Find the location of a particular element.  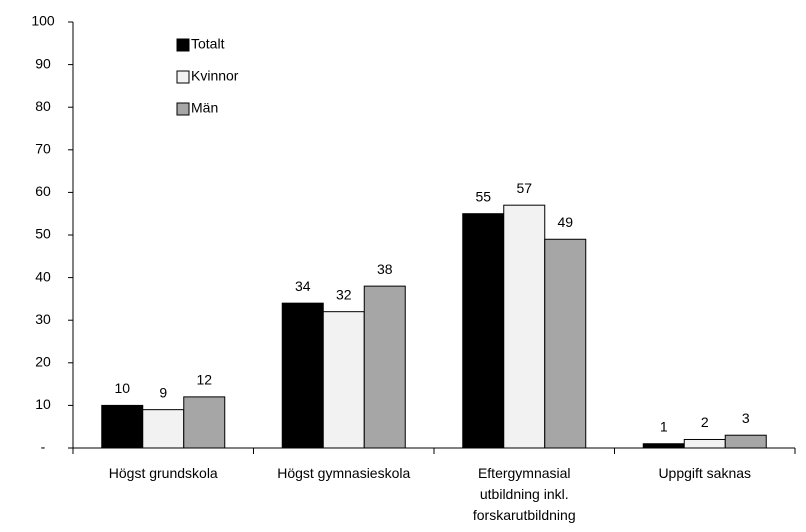

x-tick-label-line: Högst gymnasieskola is located at coordinates (343, 473).